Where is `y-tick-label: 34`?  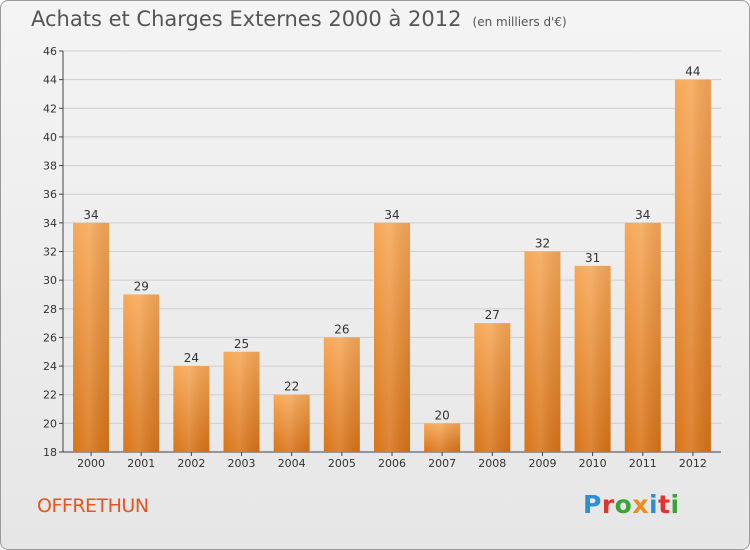
y-tick-label: 34 is located at coordinates (50, 223).